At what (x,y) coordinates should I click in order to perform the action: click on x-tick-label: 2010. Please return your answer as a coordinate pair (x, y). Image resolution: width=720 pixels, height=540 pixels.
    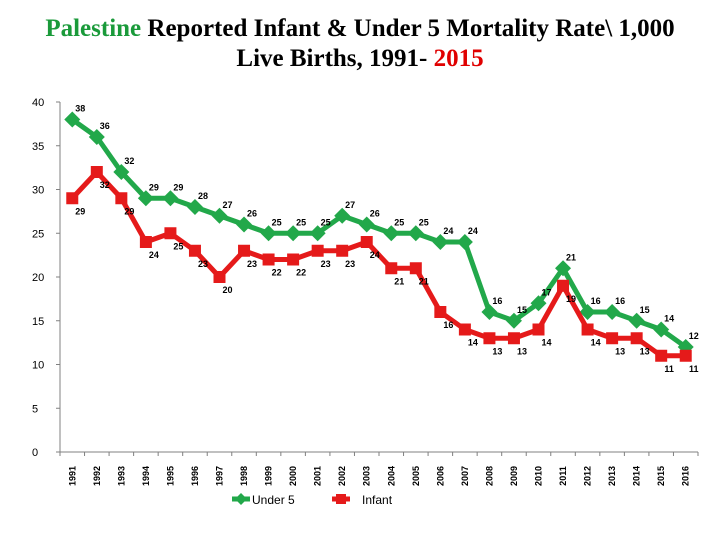
    Looking at the image, I should click on (539, 476).